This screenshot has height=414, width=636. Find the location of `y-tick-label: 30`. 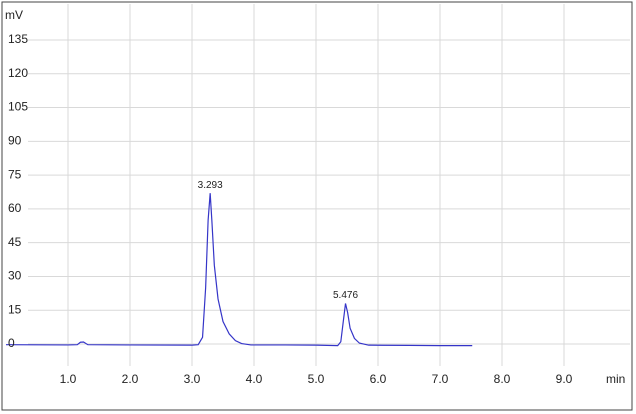

y-tick-label: 30 is located at coordinates (15, 276).